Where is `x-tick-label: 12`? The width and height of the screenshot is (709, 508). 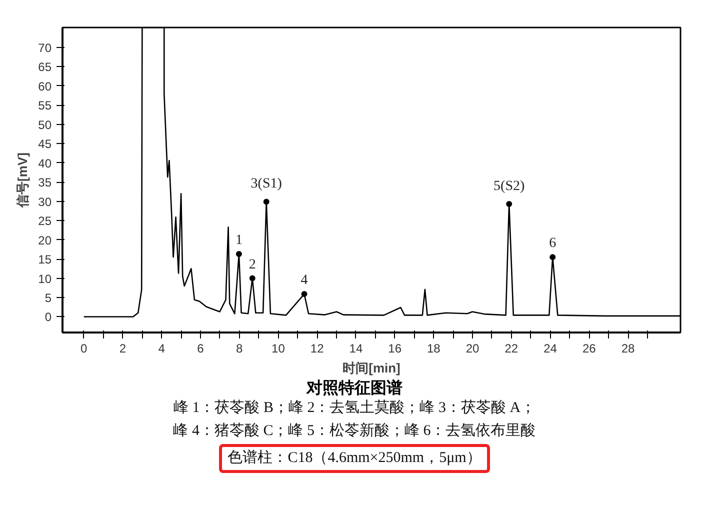
x-tick-label: 12 is located at coordinates (317, 349).